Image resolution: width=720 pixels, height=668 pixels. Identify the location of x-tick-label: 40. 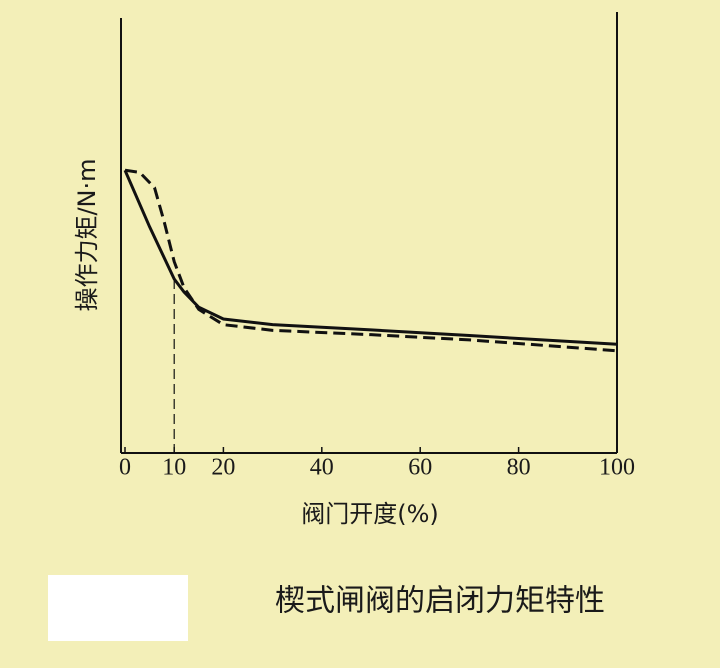
(322, 468).